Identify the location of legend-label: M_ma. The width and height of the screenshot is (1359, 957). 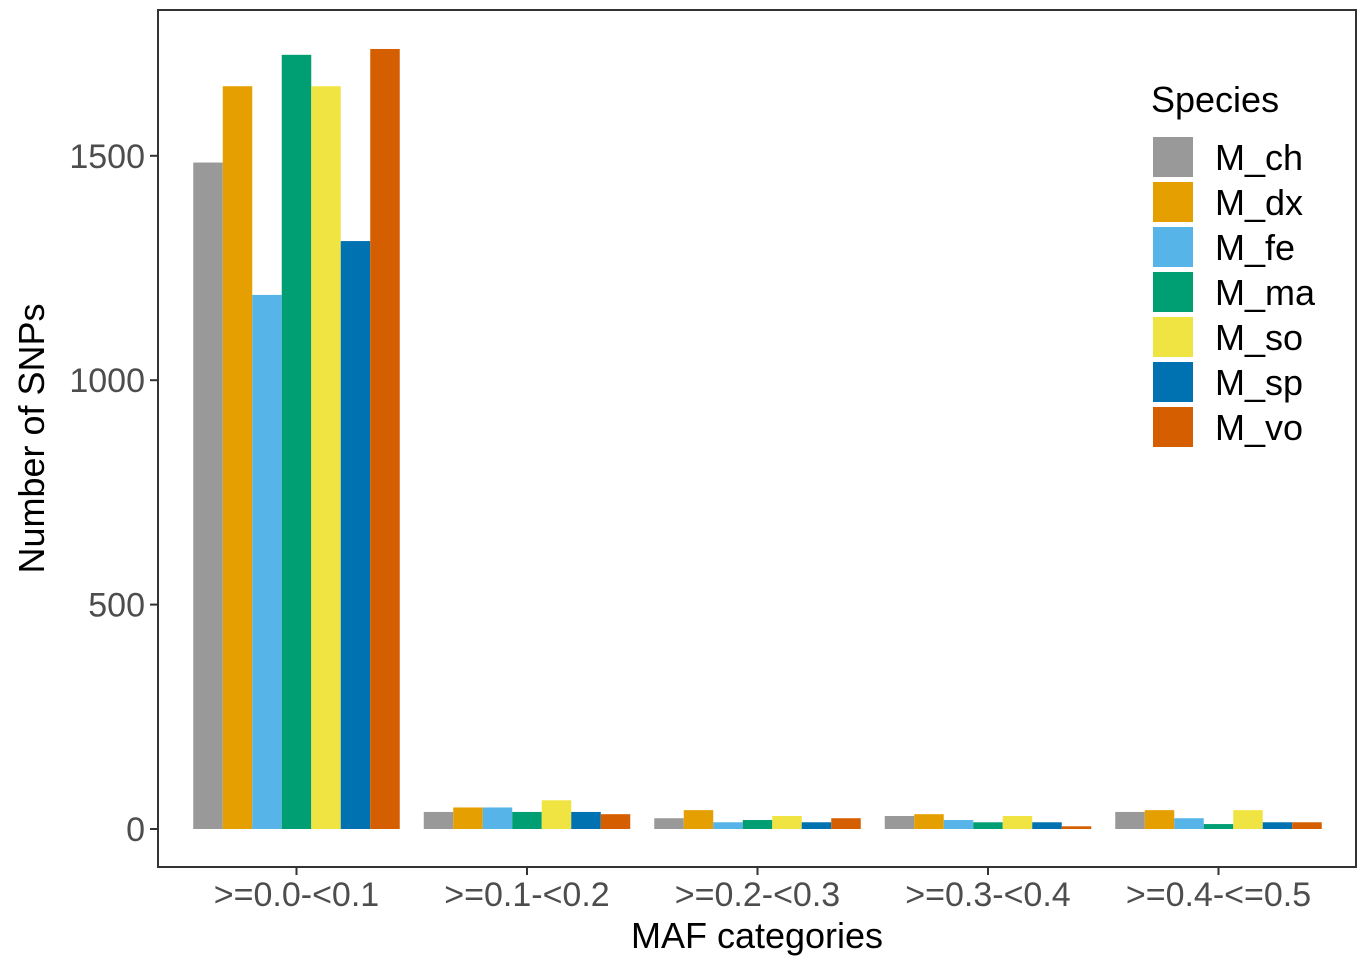
(1265, 292).